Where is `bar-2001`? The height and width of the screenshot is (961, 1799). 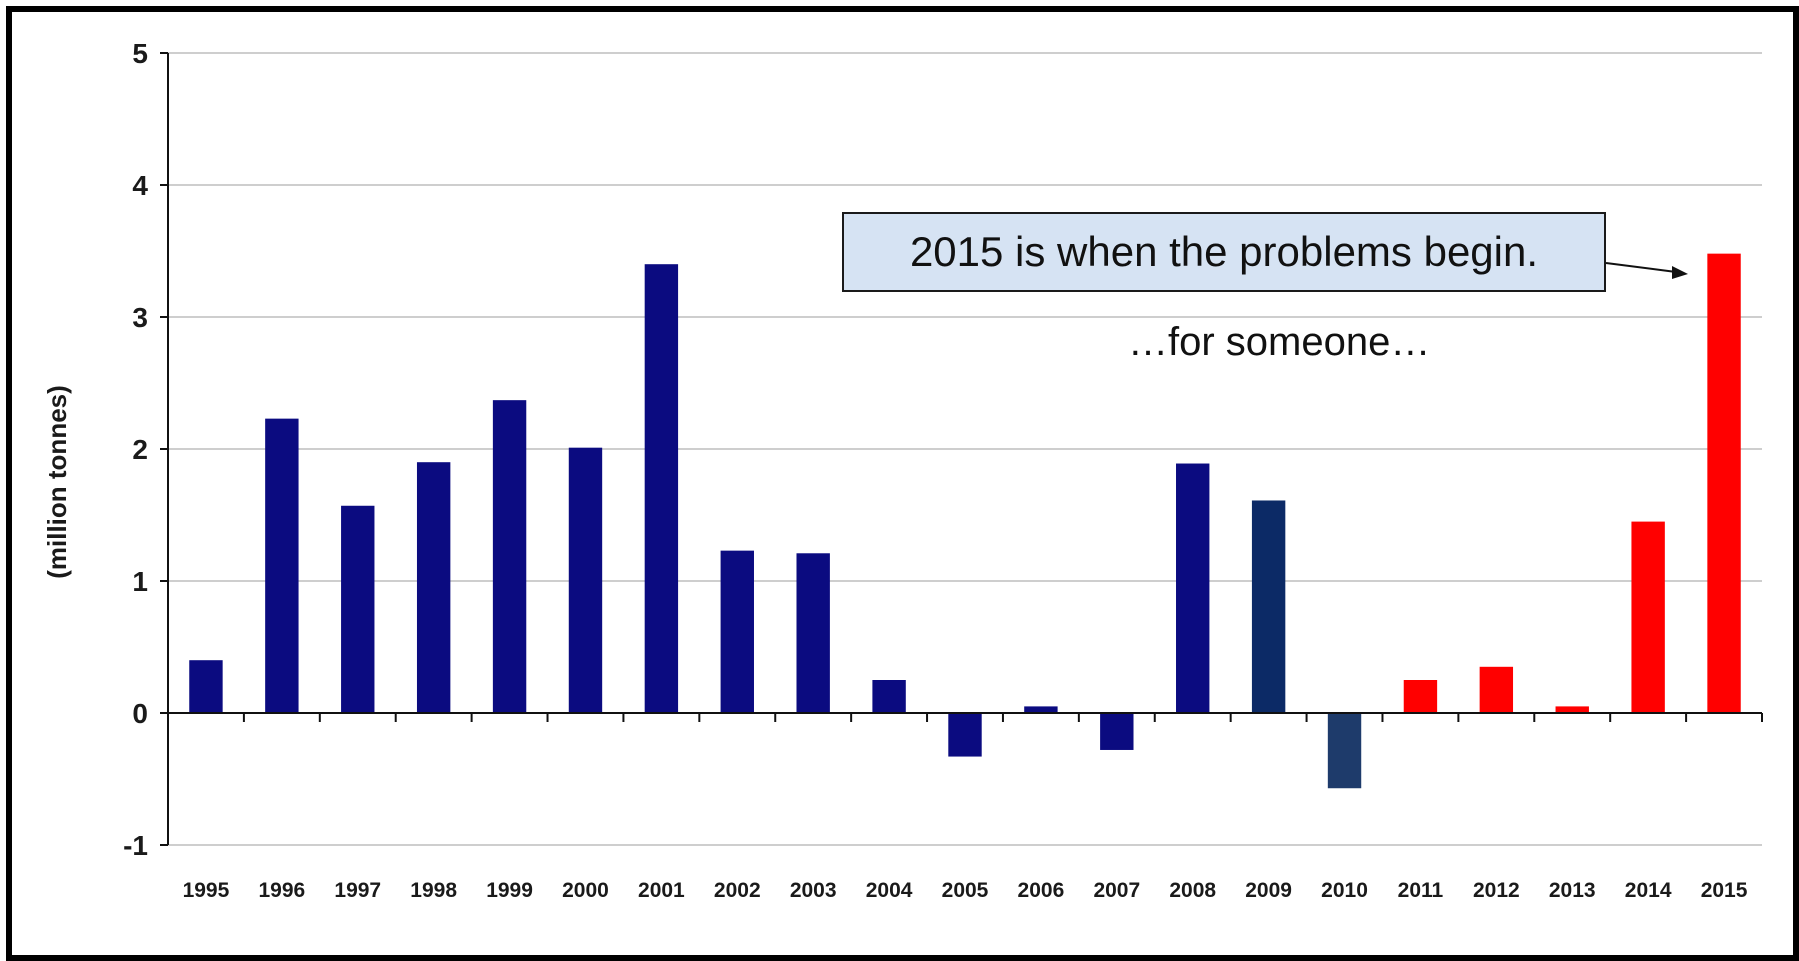
bar-2001 is located at coordinates (661, 488).